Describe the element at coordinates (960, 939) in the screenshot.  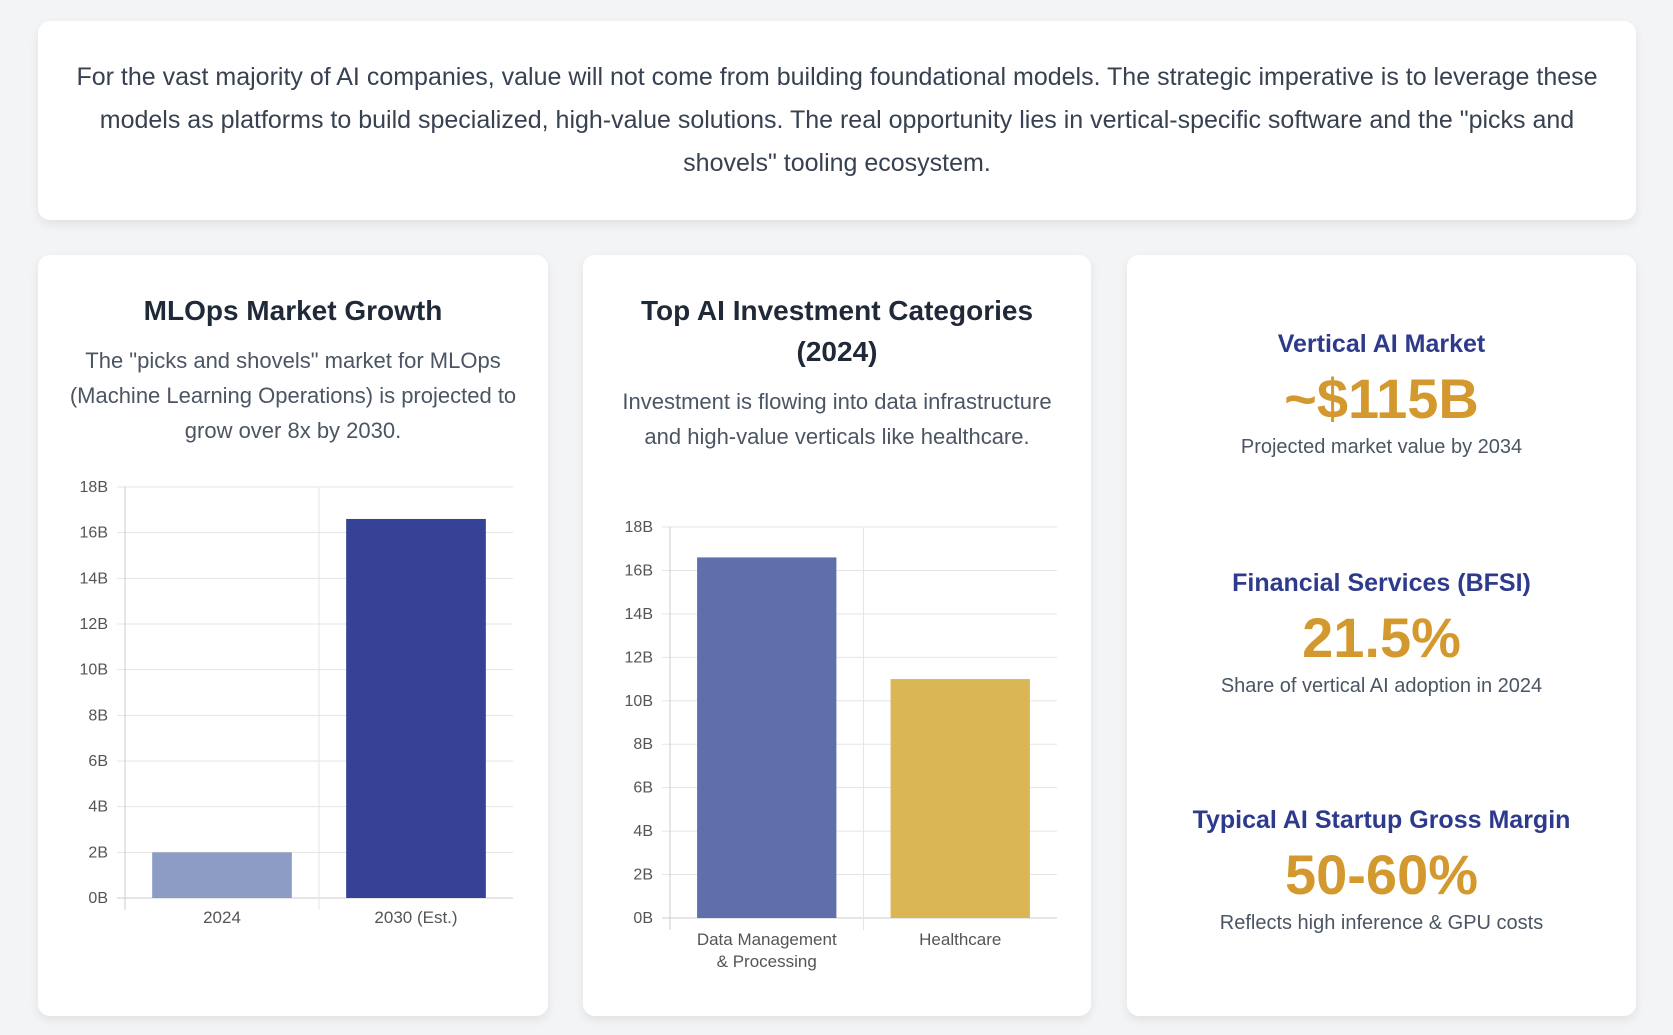
I see `x-tick-label: Healthcare` at that location.